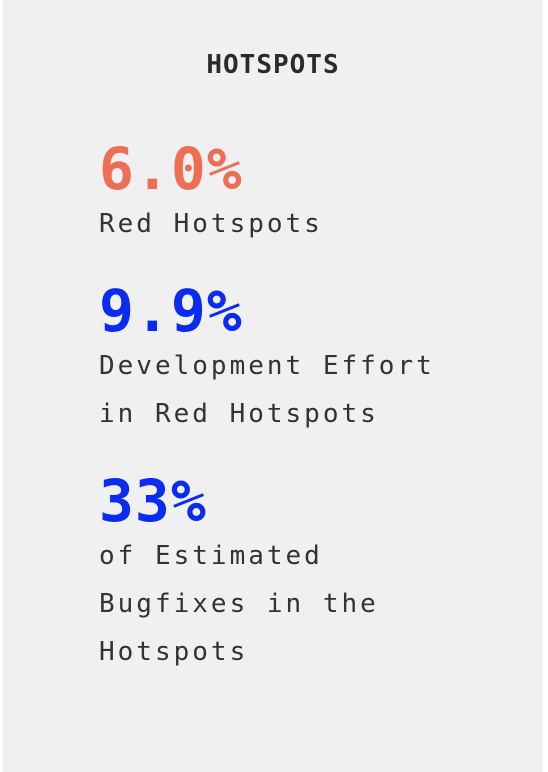 The width and height of the screenshot is (548, 772). Describe the element at coordinates (171, 169) in the screenshot. I see `metric-value: 6.0%` at that location.